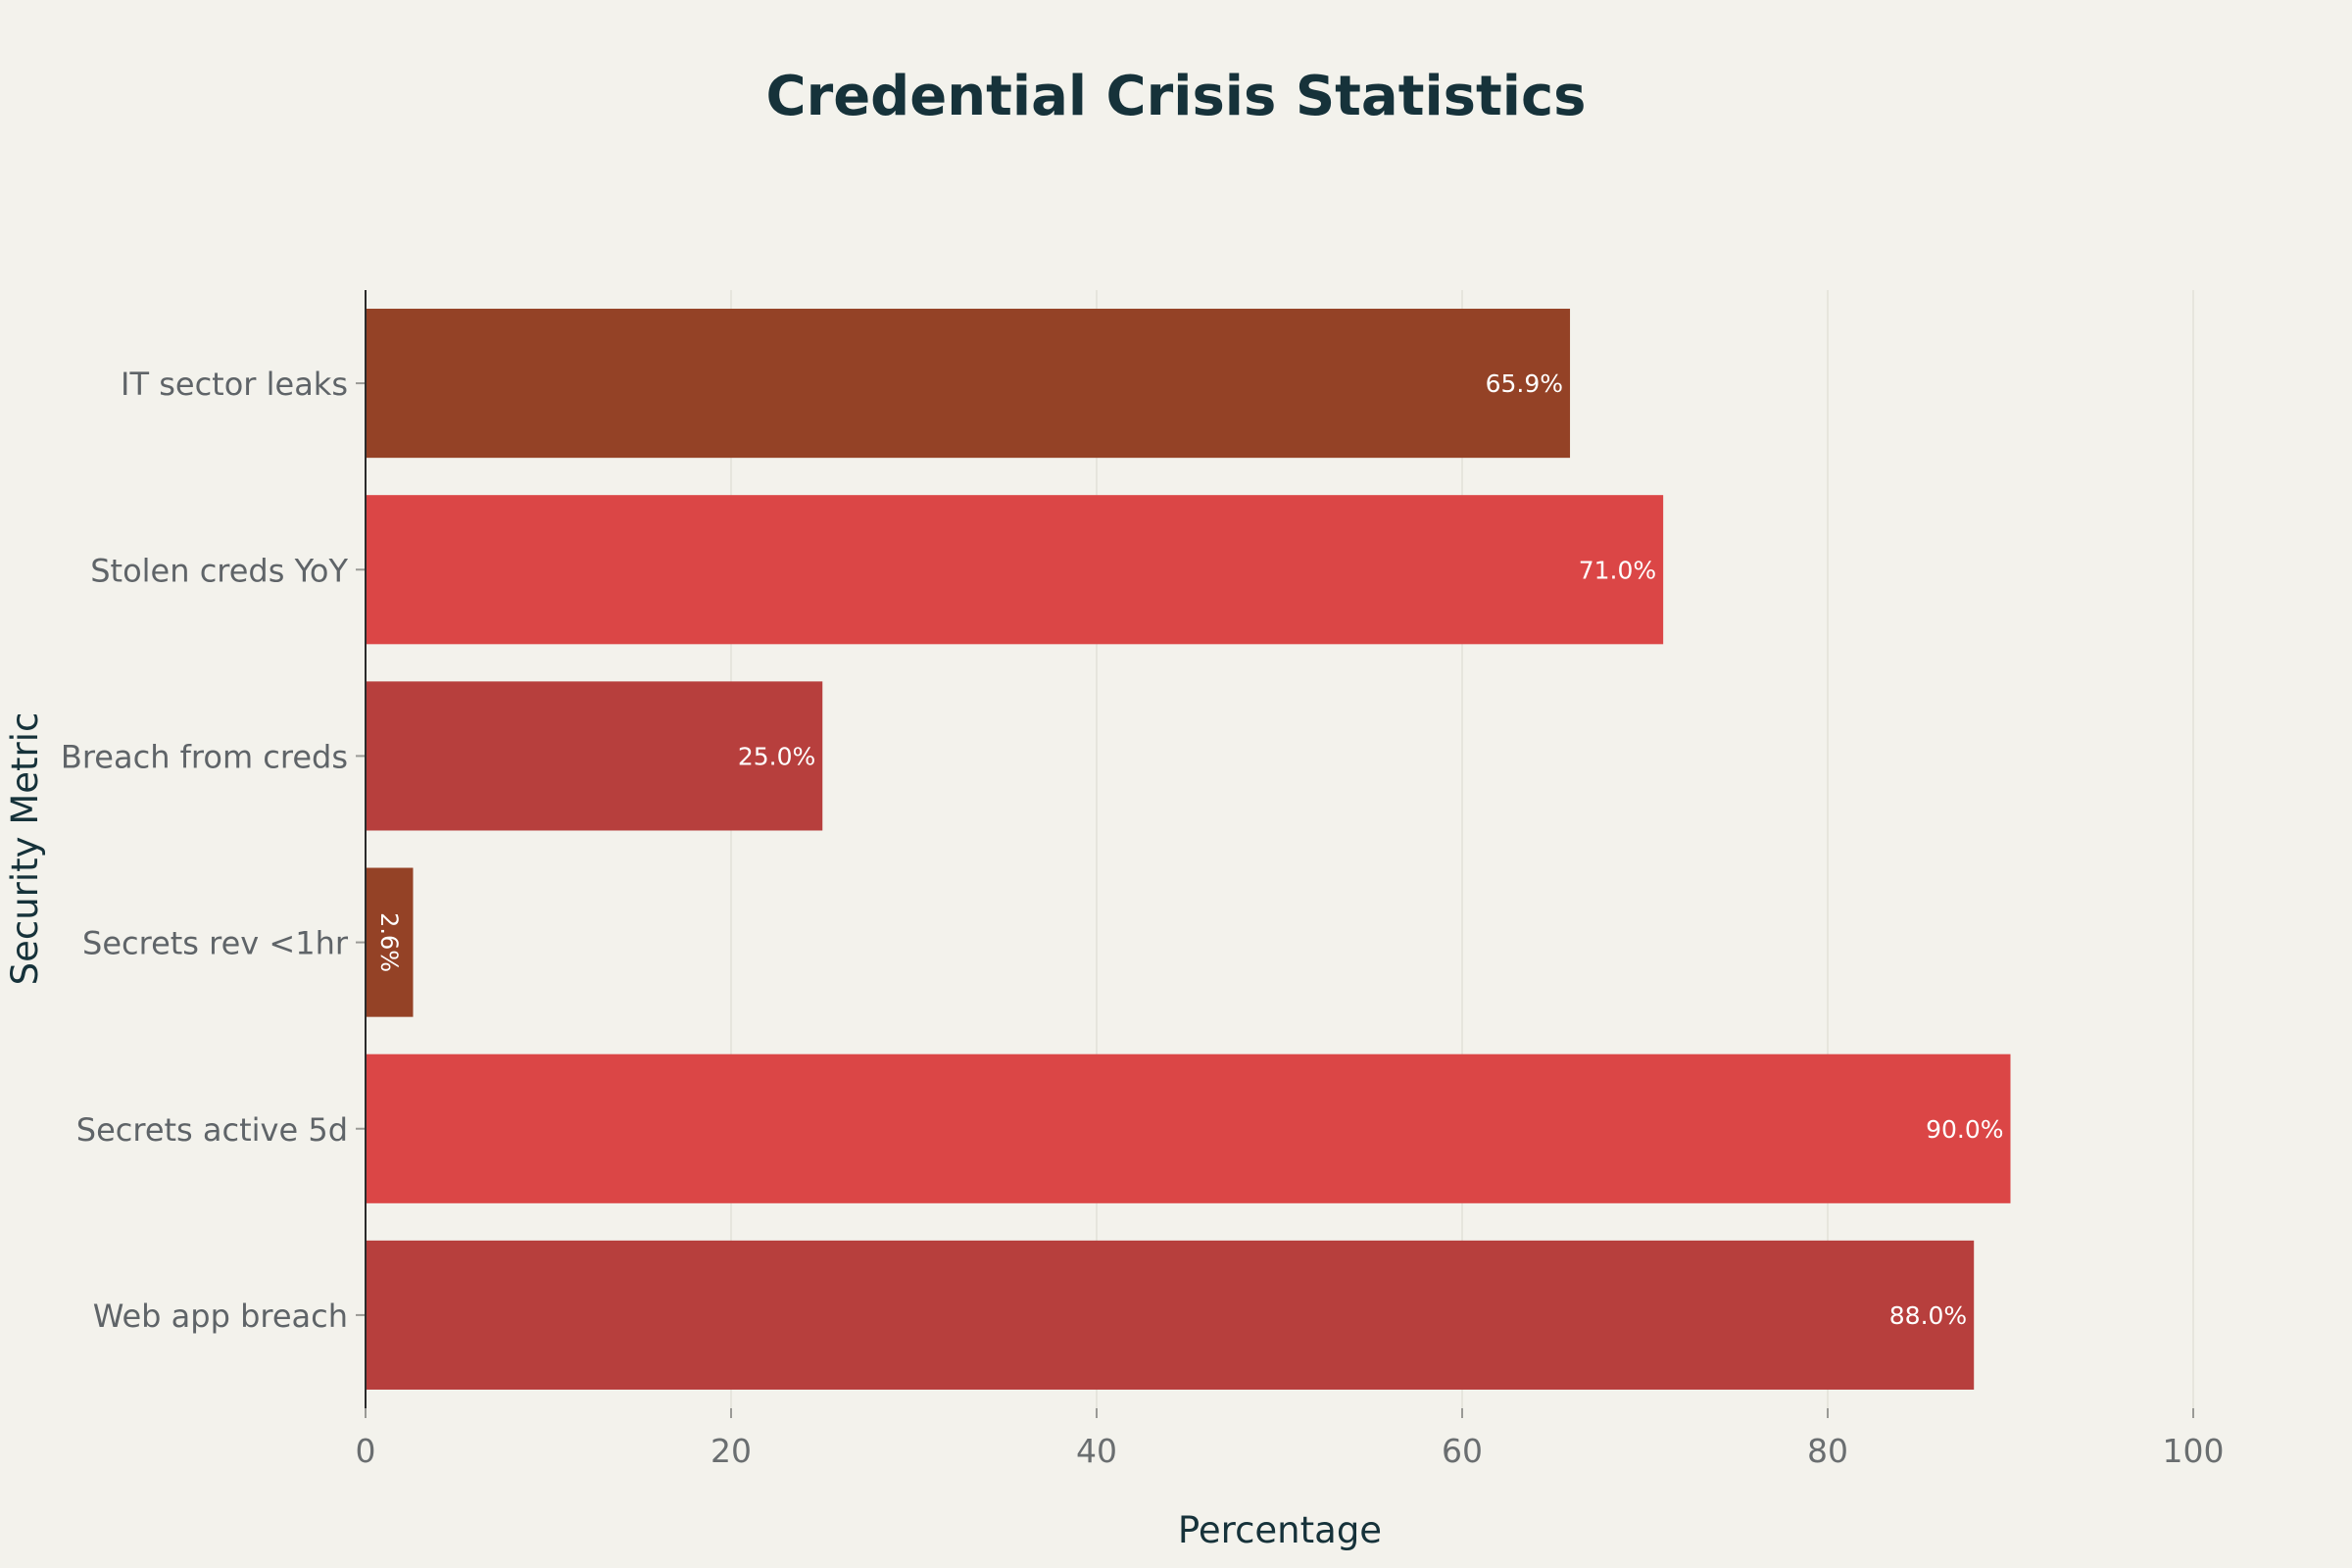 This screenshot has width=2352, height=1568. I want to click on category-label-3: Secrets rev <1hr, so click(215, 943).